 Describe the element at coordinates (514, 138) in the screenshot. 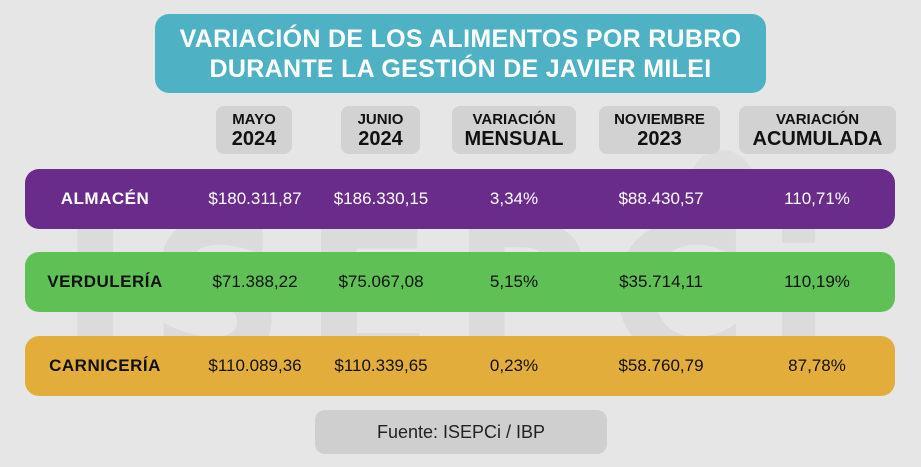

I see `column-header-line-2: MENSUAL` at that location.